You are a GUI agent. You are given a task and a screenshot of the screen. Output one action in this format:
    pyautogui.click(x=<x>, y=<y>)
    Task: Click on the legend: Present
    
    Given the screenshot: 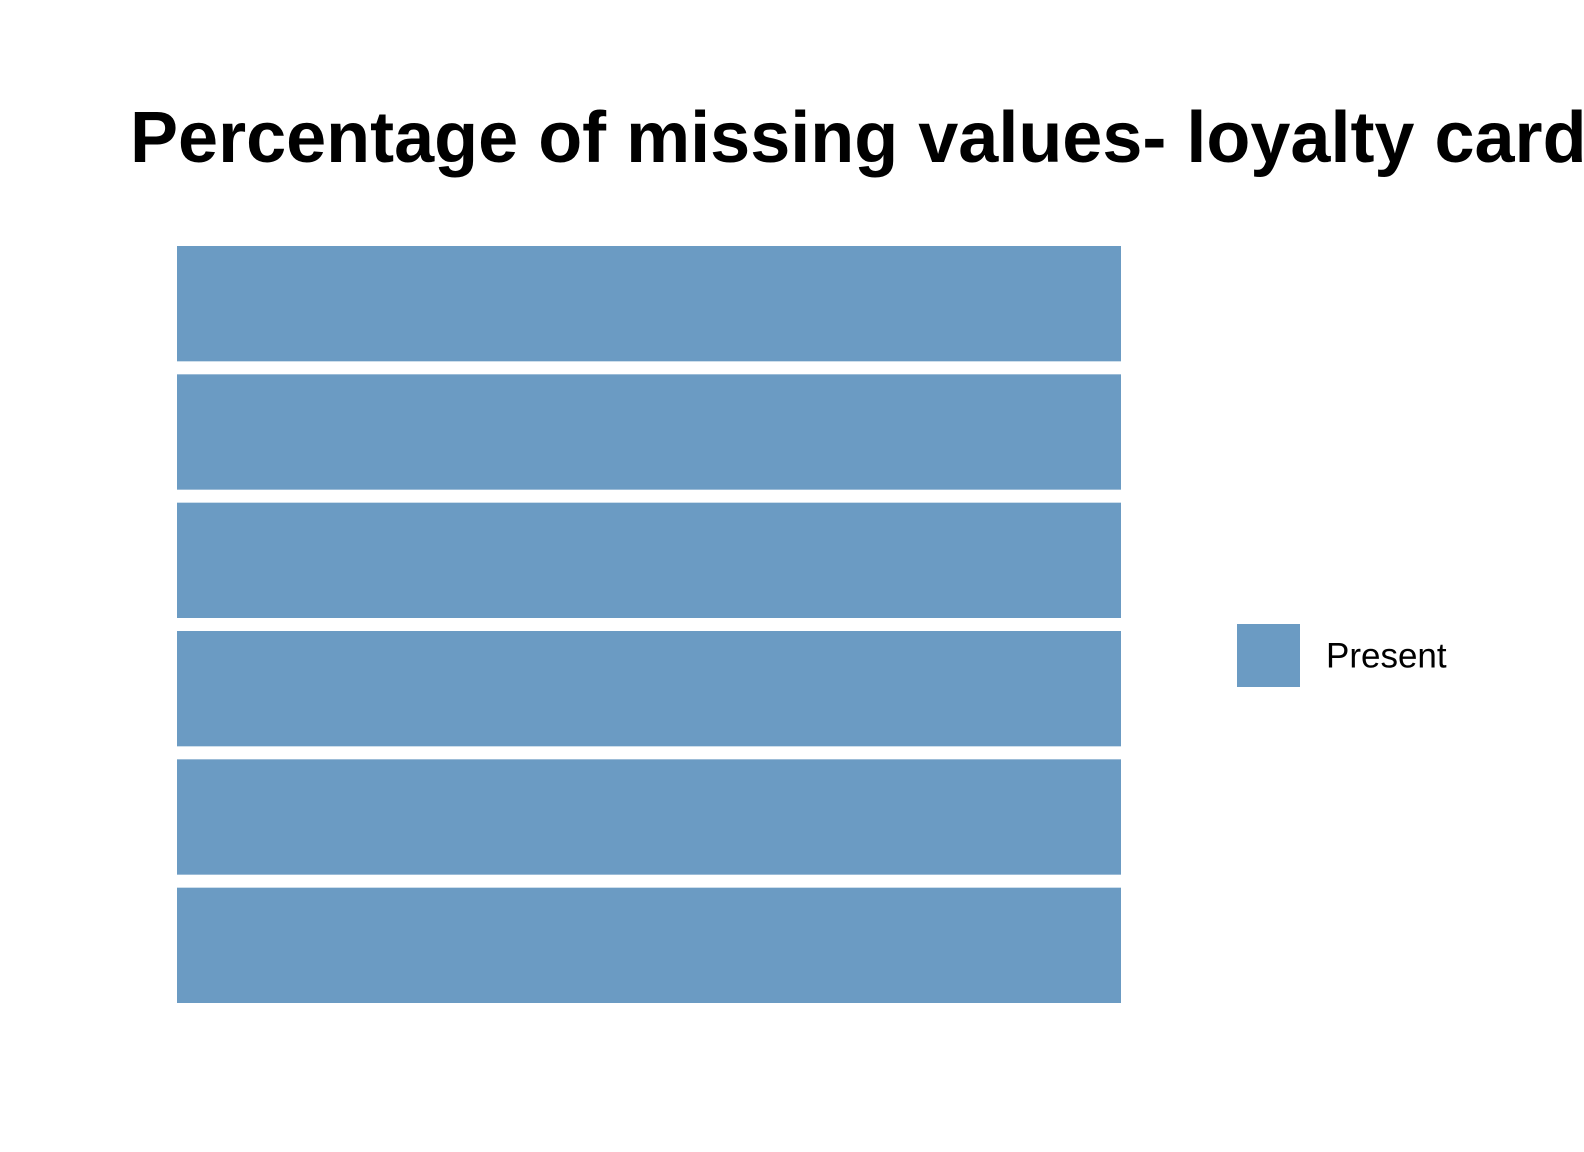 What is the action you would take?
    pyautogui.click(x=1342, y=655)
    